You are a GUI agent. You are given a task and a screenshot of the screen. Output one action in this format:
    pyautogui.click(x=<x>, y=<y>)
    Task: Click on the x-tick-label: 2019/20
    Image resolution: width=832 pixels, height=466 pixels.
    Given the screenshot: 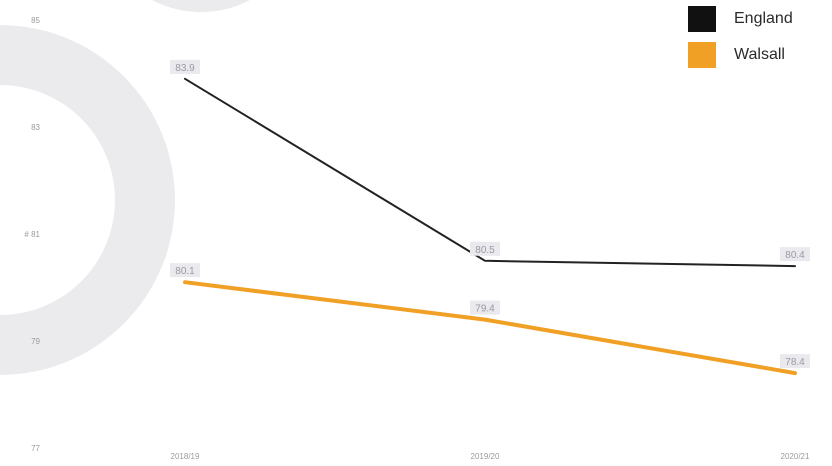 What is the action you would take?
    pyautogui.click(x=485, y=456)
    